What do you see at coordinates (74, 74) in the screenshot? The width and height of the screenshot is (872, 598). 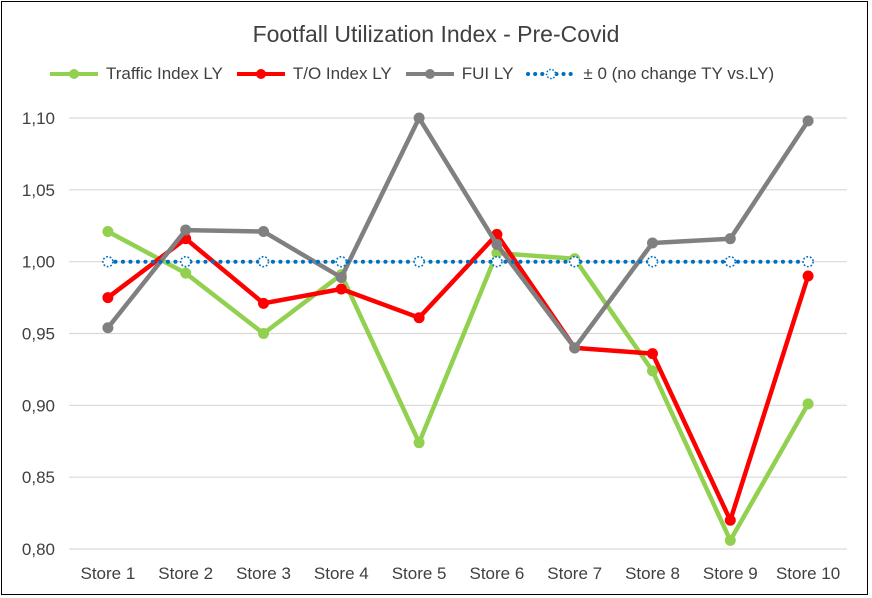 I see `legend-swatch-traffic` at bounding box center [74, 74].